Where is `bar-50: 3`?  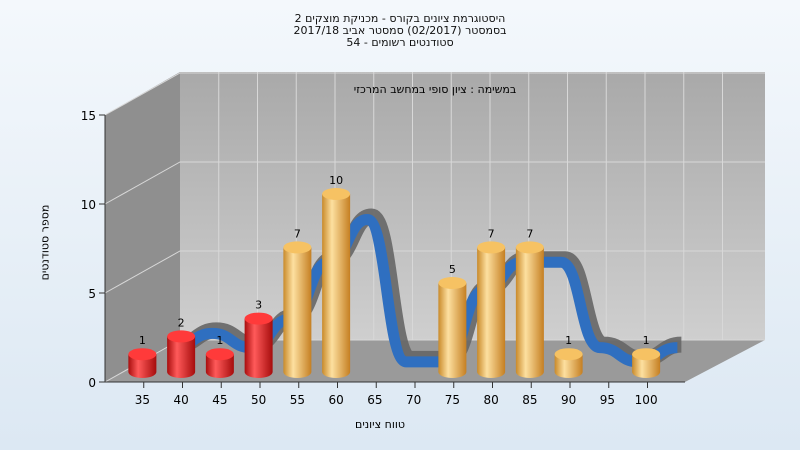 bar-50: 3 is located at coordinates (258, 338).